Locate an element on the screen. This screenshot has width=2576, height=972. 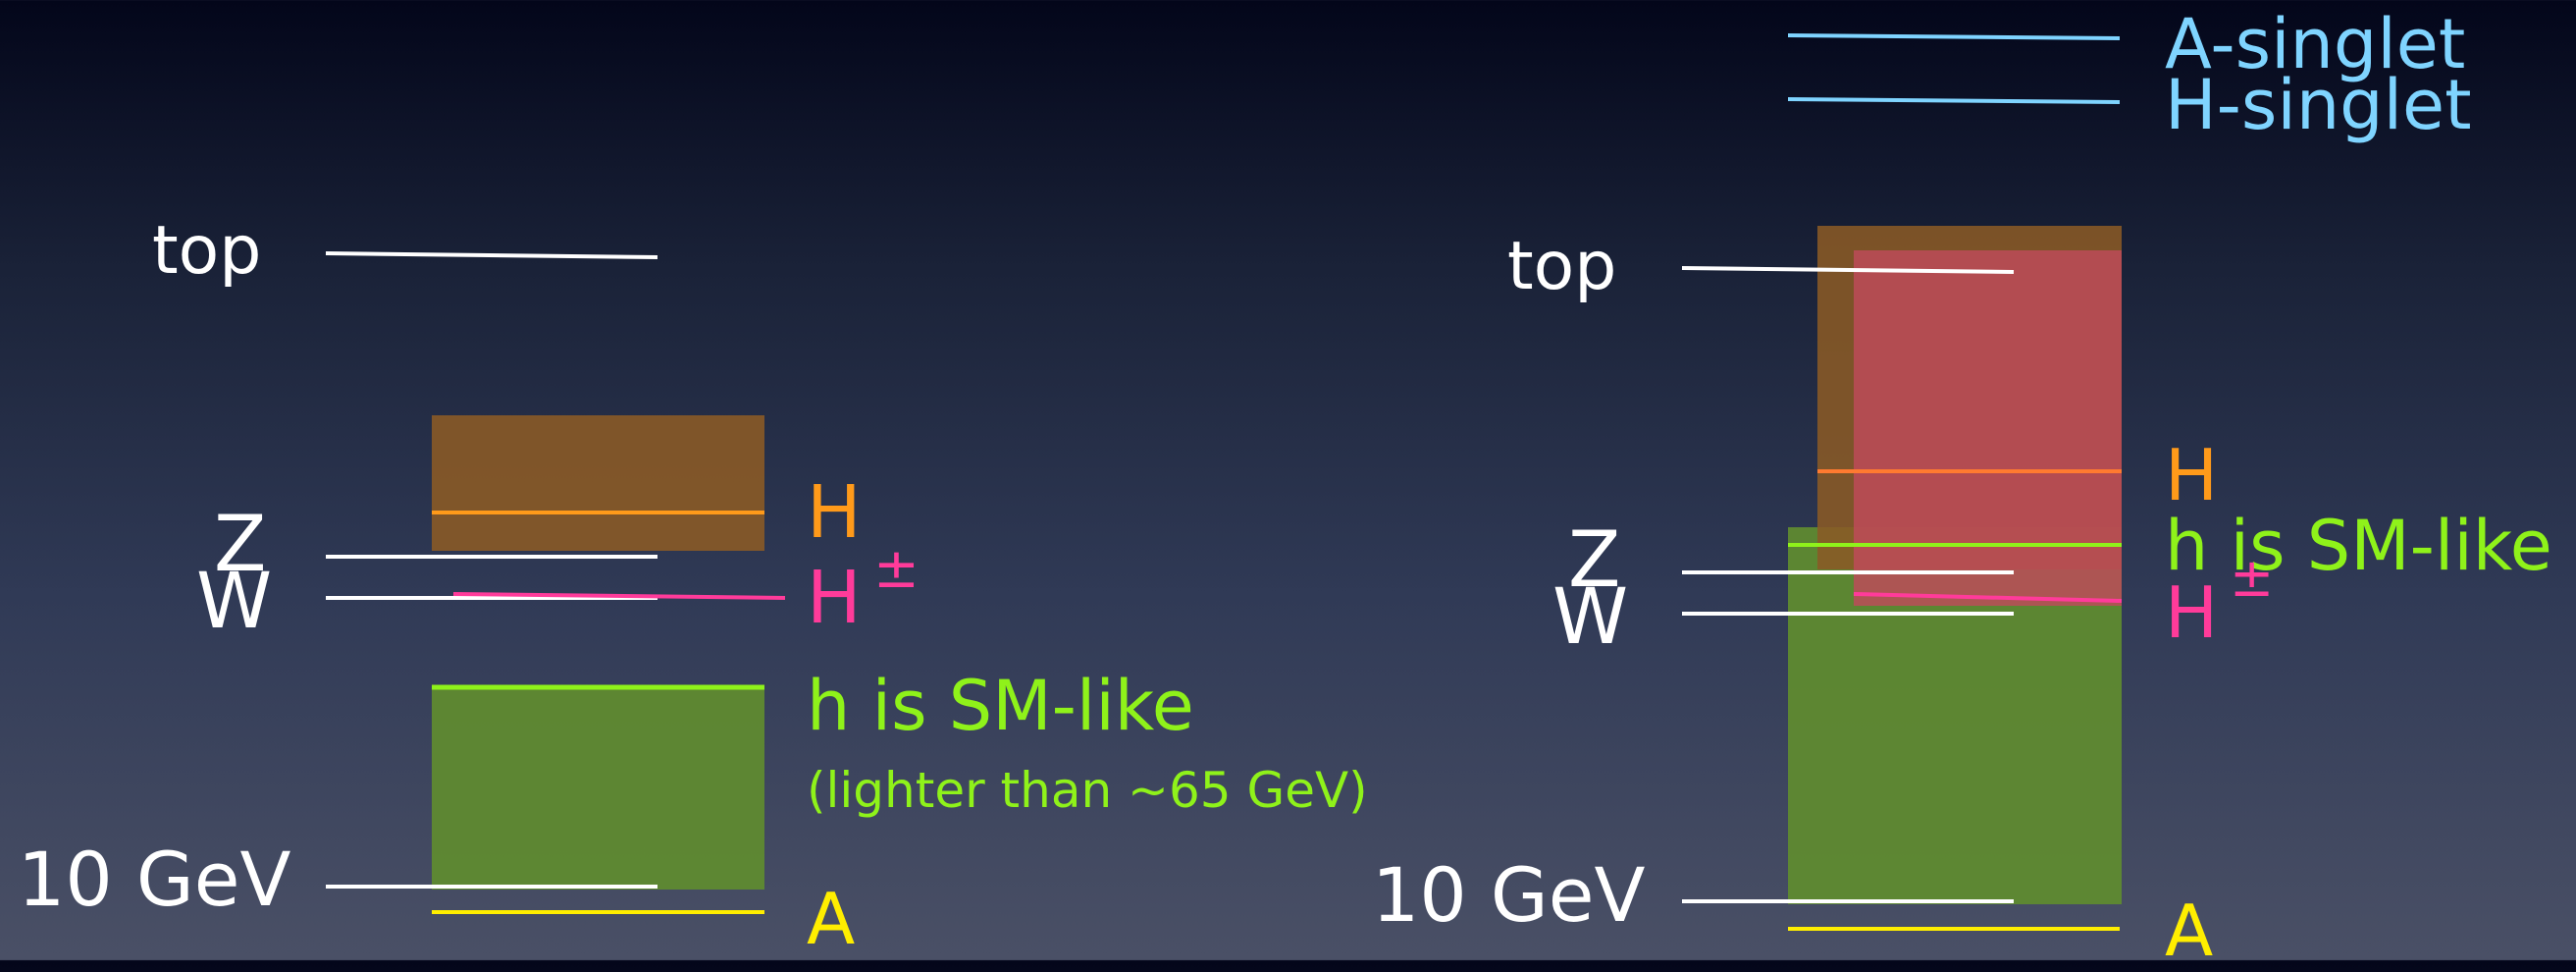
left-z-label: Z is located at coordinates (240, 545).